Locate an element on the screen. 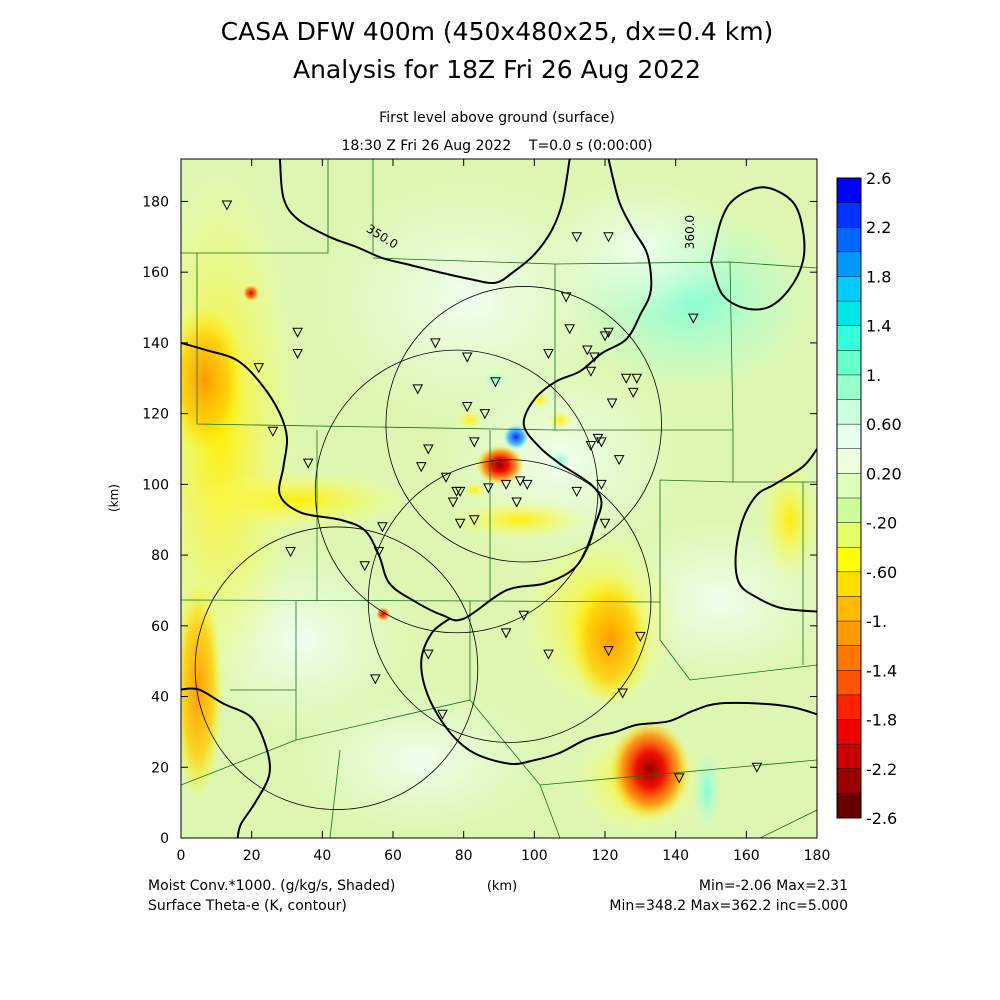 Image resolution: width=1000 pixels, height=1000 pixels. colorbar-label: 2.6 is located at coordinates (878, 178).